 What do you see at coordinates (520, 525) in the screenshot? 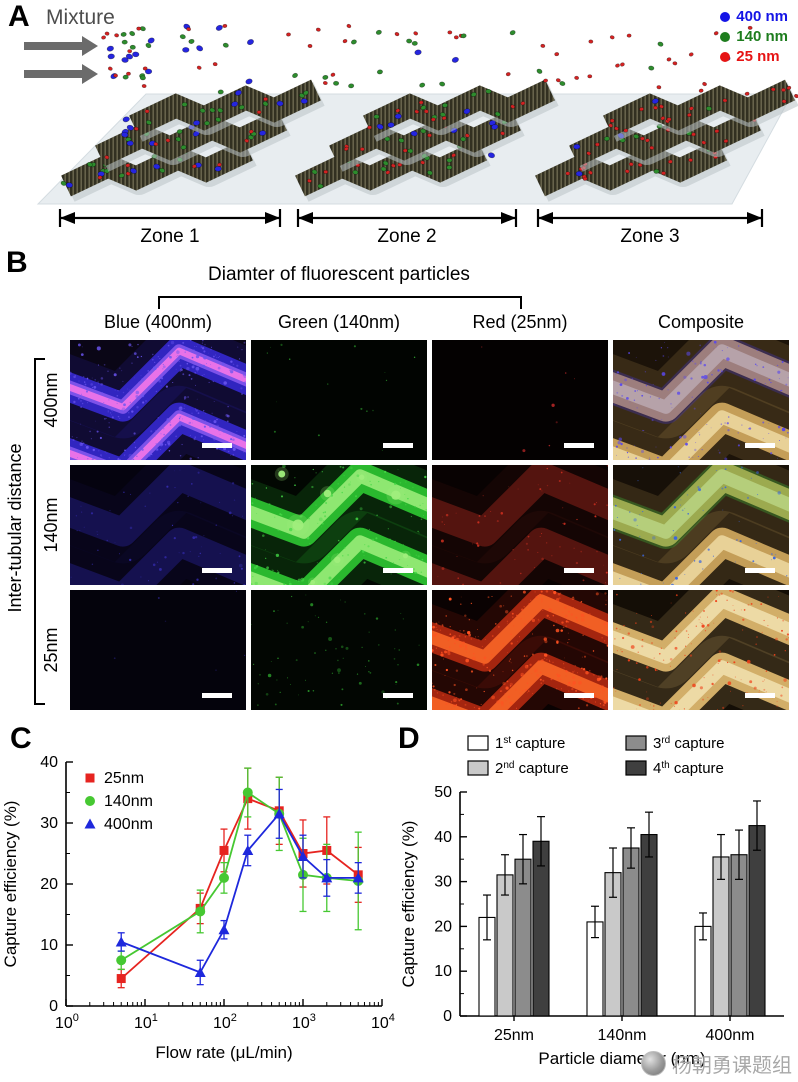
I see `fluorescence-image-140nm-col3` at bounding box center [520, 525].